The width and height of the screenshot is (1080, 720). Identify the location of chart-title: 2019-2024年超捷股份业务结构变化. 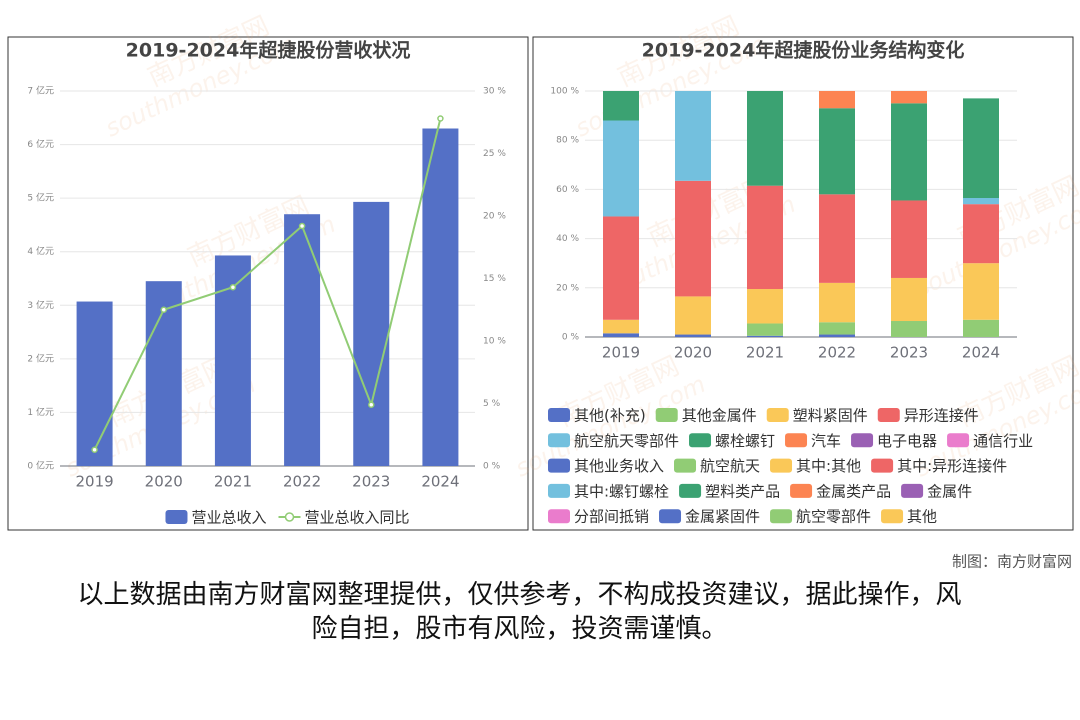
(803, 50).